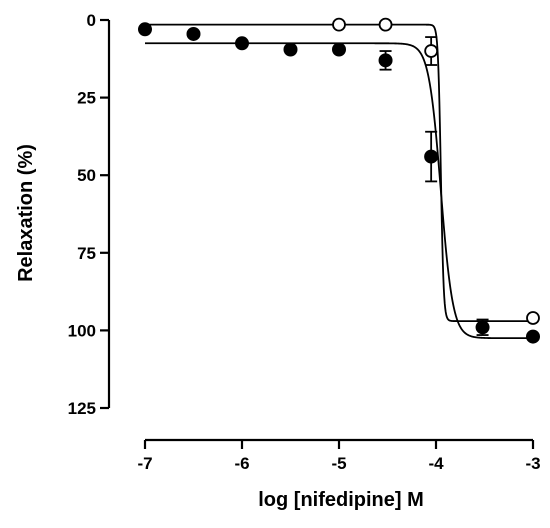 This screenshot has height=528, width=550. I want to click on y-tick-label: 100, so click(82, 330).